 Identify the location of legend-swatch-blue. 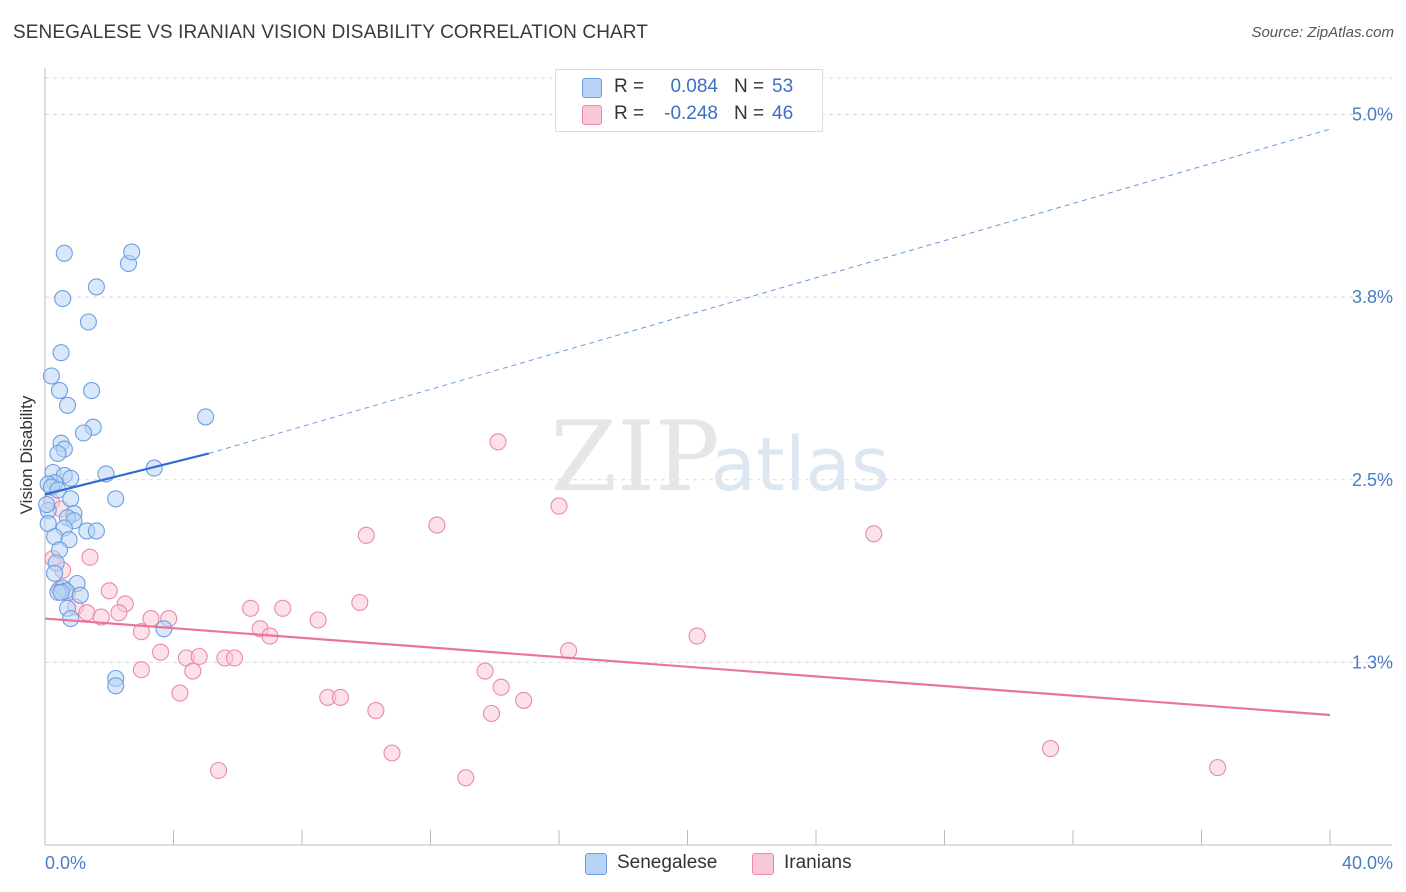
(592, 88).